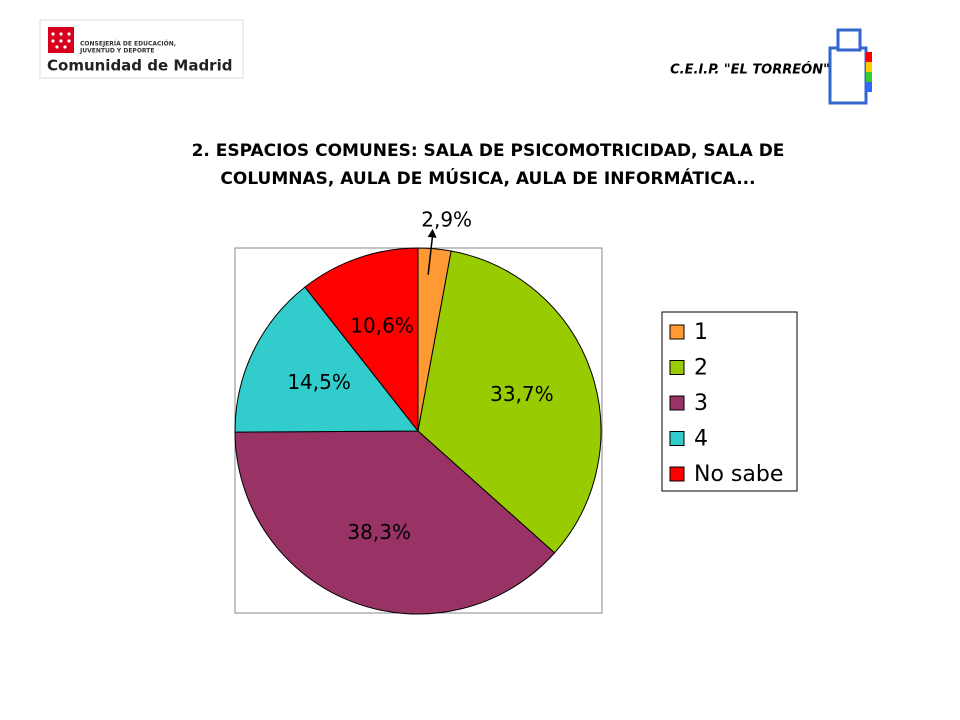  What do you see at coordinates (522, 394) in the screenshot?
I see `data-label: 33,7%` at bounding box center [522, 394].